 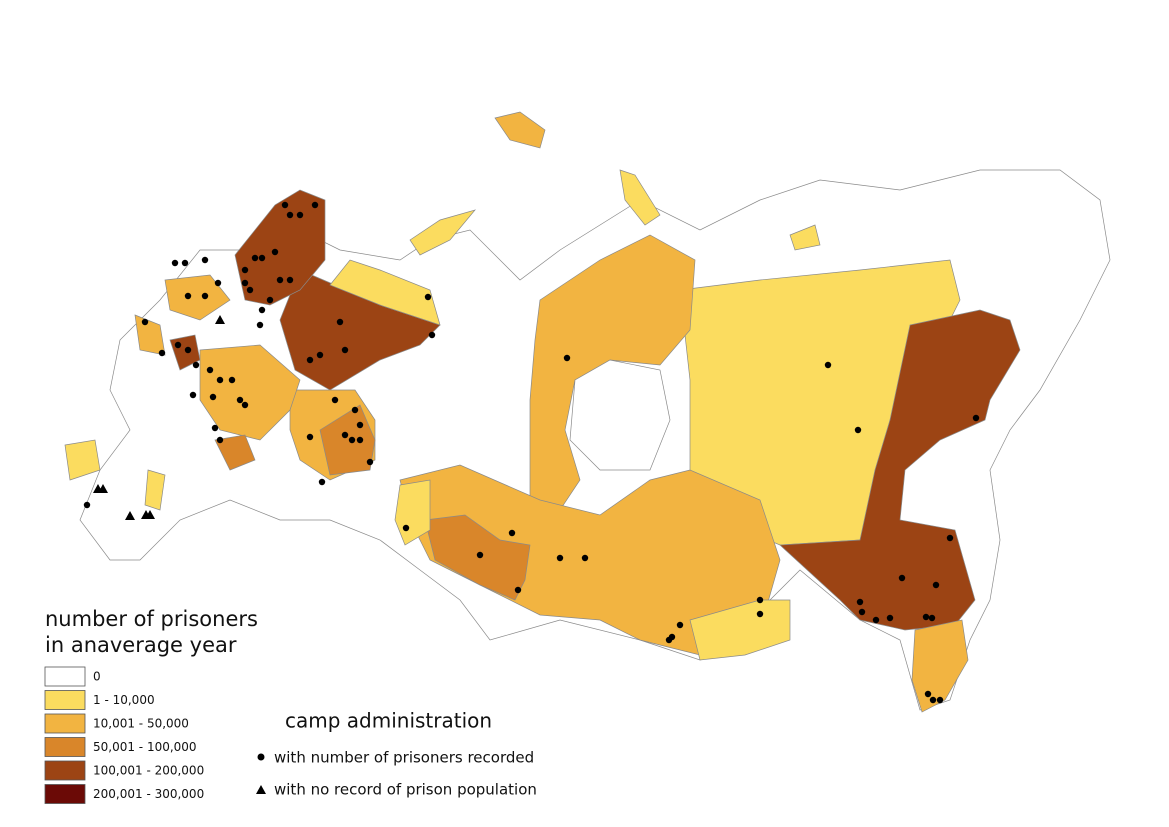 I want to click on camp-legend-item: with no record of prison population, so click(x=405, y=790).